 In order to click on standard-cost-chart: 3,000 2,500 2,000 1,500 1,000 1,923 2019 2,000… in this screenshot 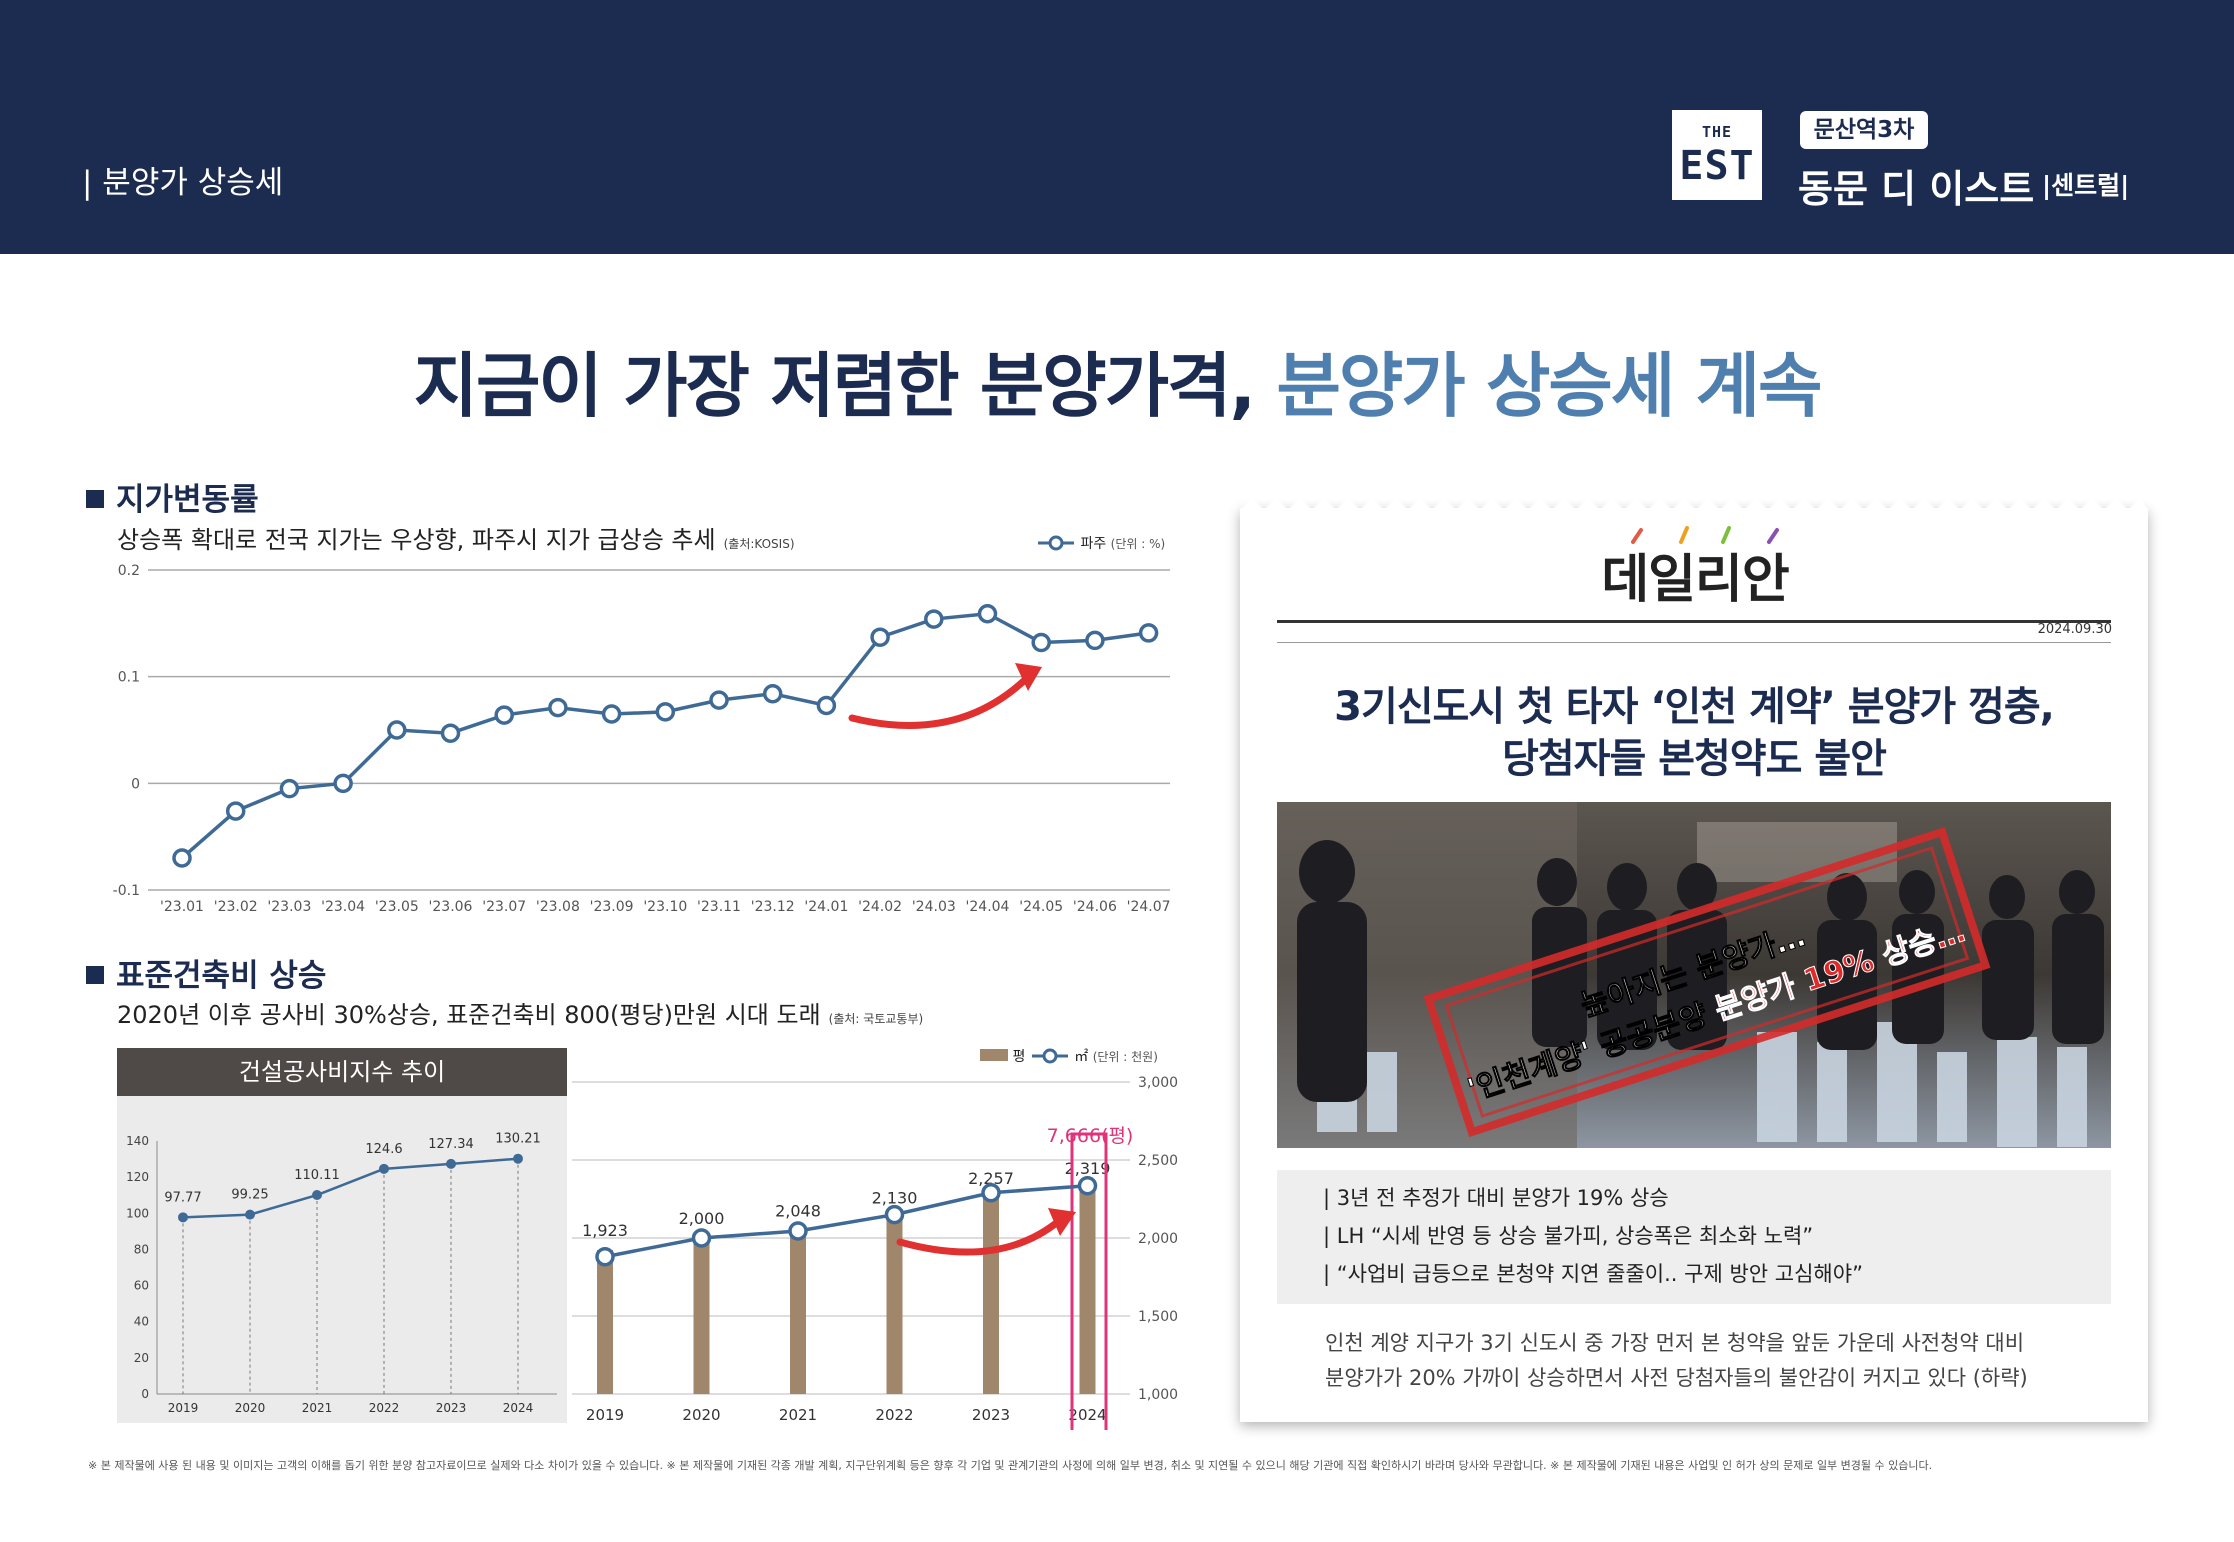, I will do `click(875, 1252)`.